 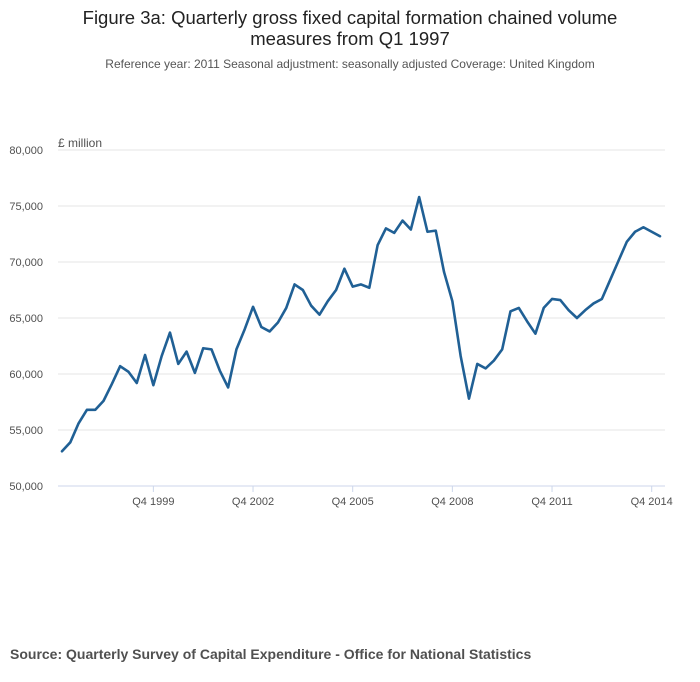 I want to click on x-tick-label: Q4 1999, so click(x=153, y=502).